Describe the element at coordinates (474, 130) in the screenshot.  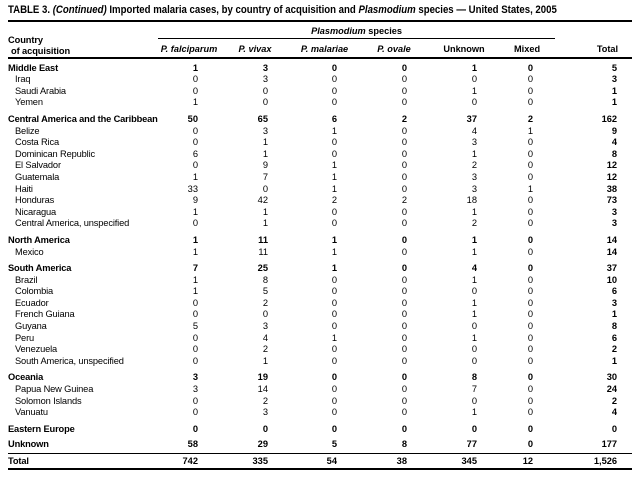
I see `row-value-cell: 4` at that location.